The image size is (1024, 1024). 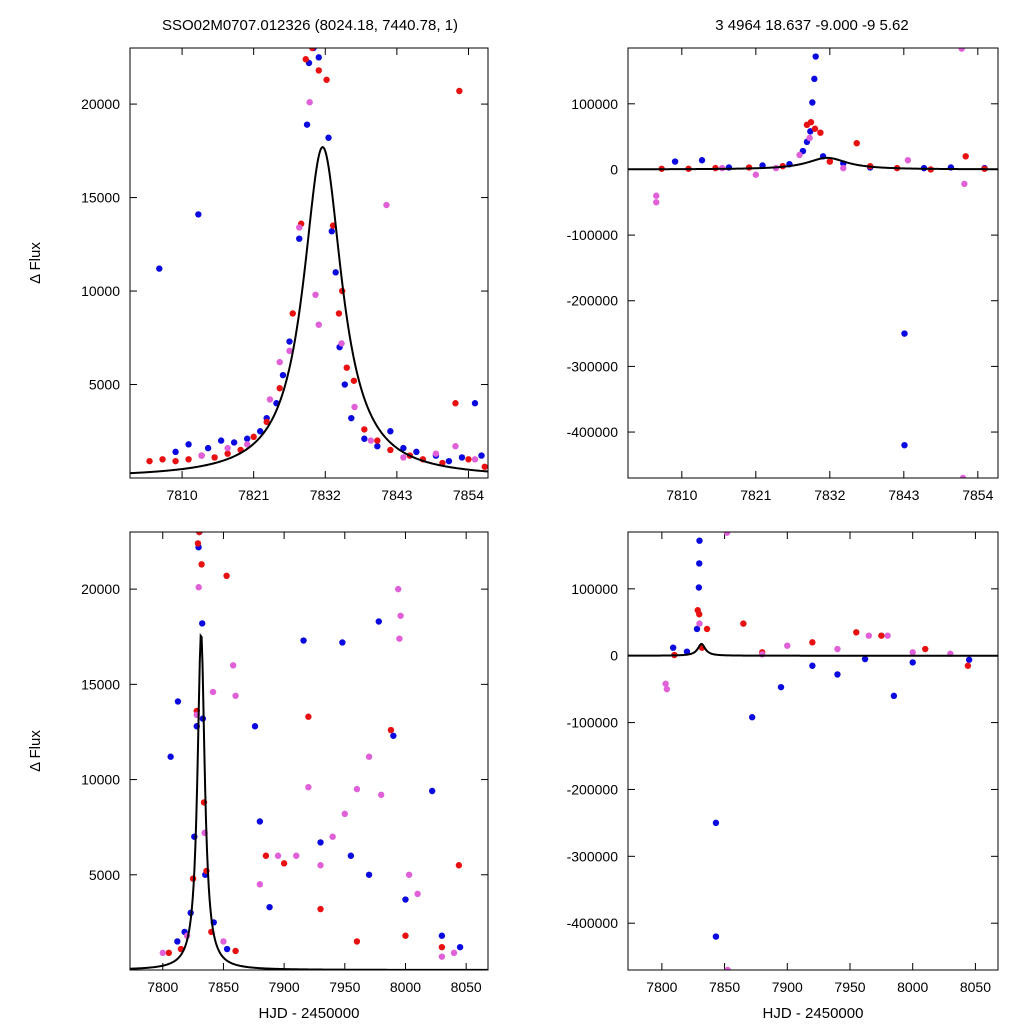 I want to click on model-curve, so click(x=309, y=310).